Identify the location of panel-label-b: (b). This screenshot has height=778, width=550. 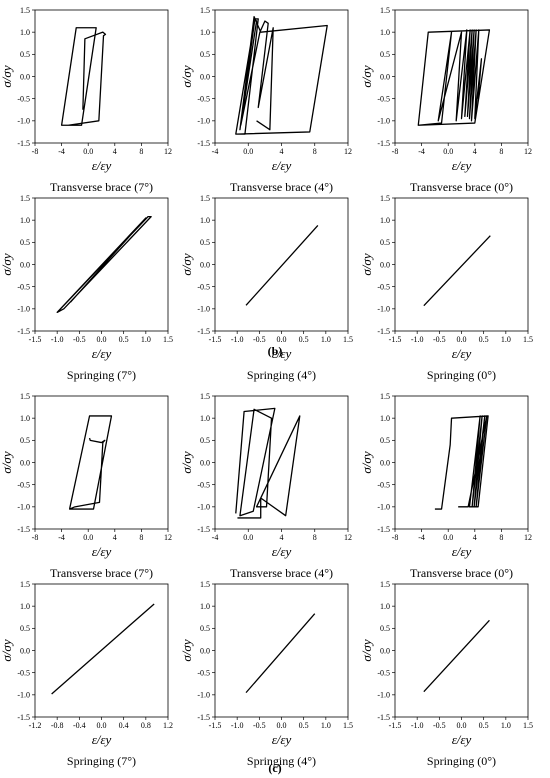
(275, 351).